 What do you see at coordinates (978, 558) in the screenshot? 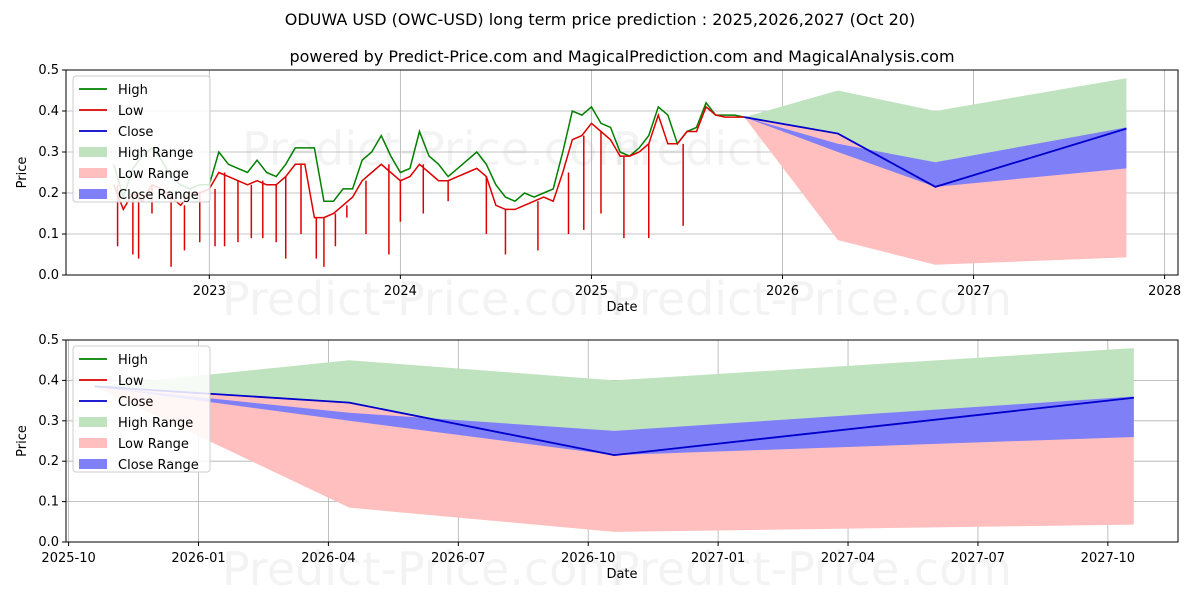
I see `x-tick-label: 2027-07` at bounding box center [978, 558].